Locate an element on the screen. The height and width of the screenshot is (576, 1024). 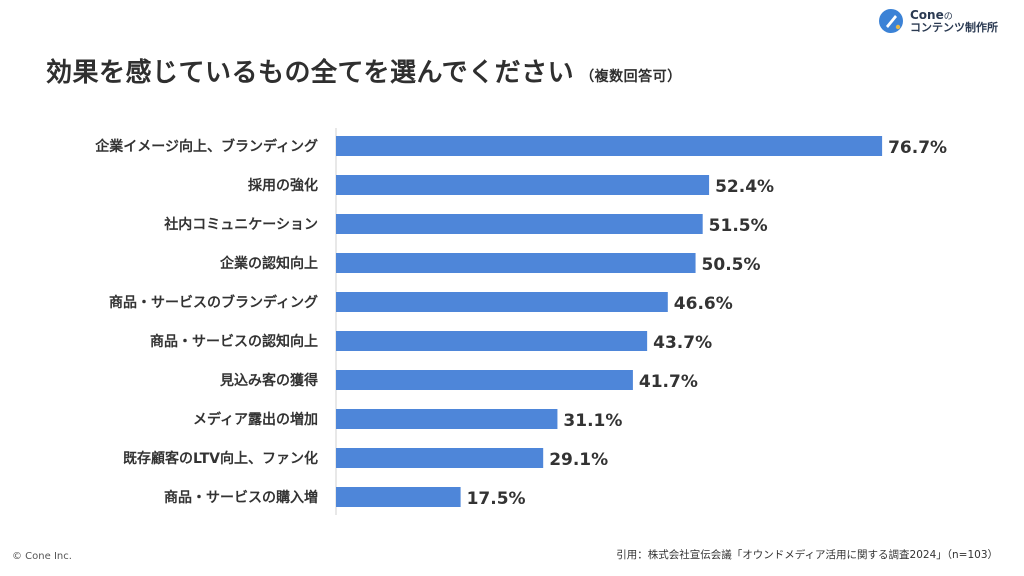
category-label: 企業イメージ向上、ブランディング is located at coordinates (206, 146).